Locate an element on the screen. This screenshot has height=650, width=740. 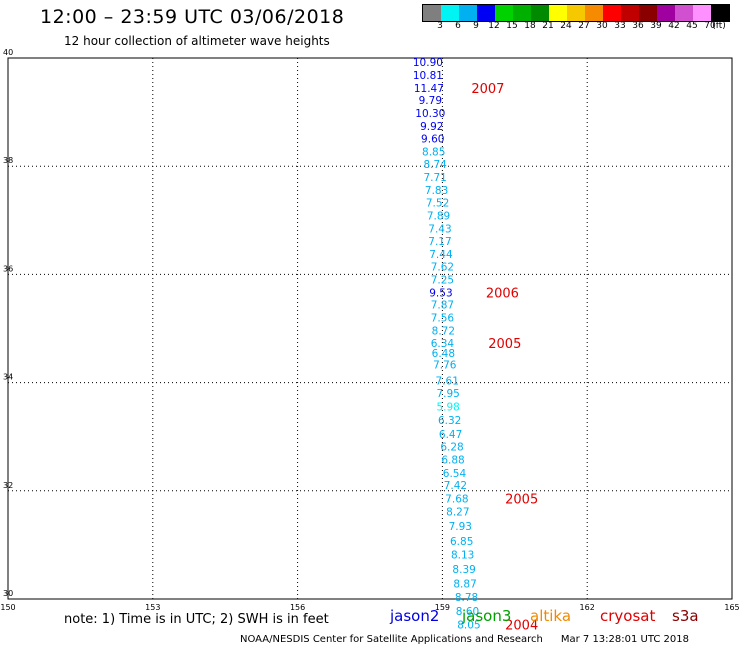
time-annotation: 2004 is located at coordinates (521, 625).